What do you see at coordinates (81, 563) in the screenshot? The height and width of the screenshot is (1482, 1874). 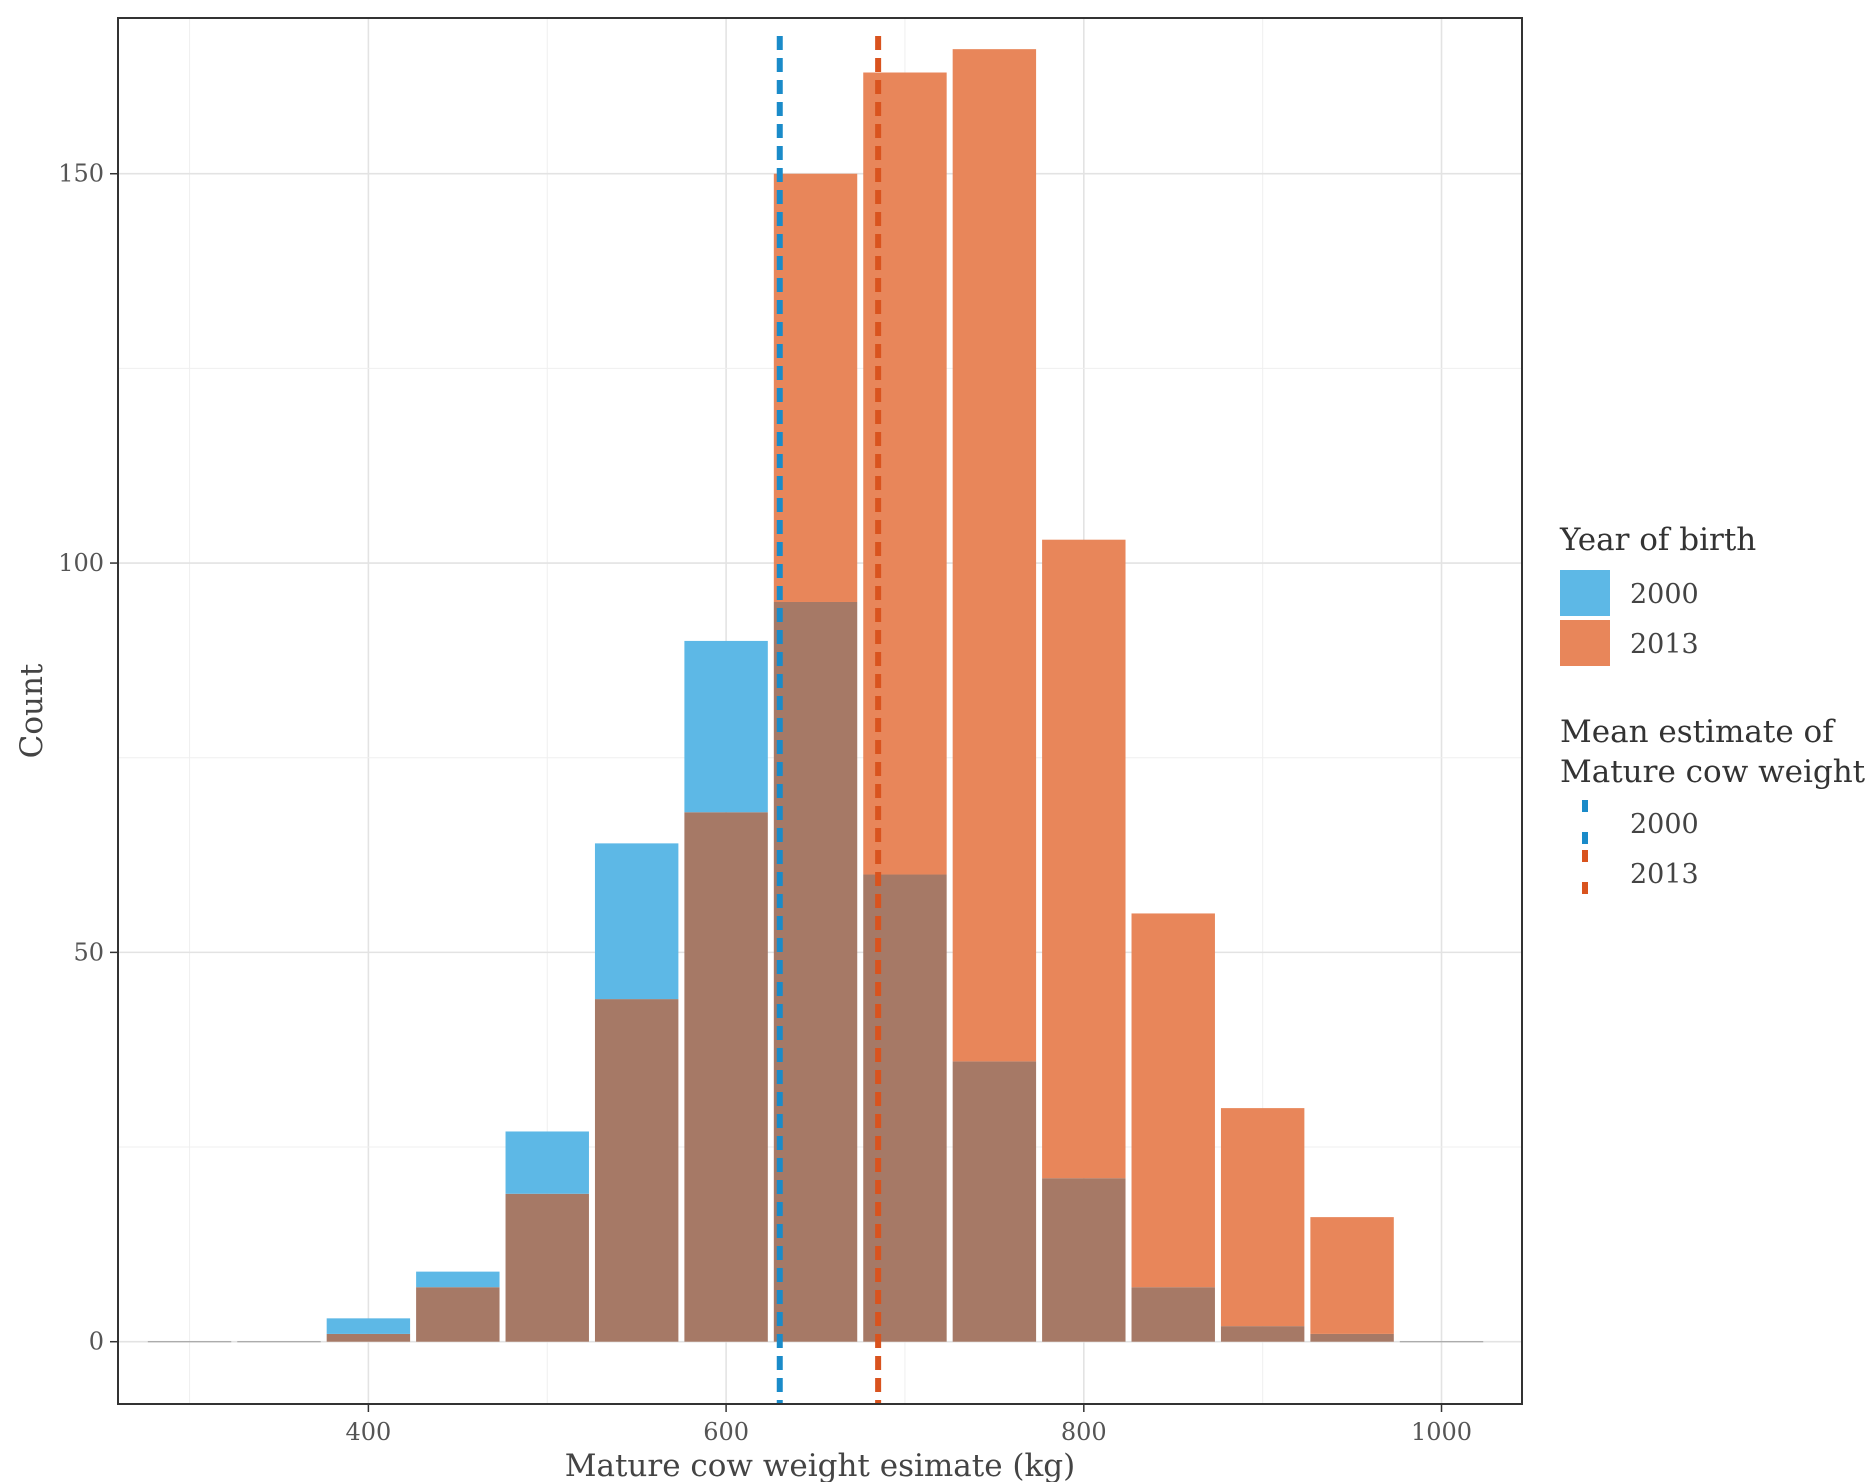 I see `y-tick-label: 100` at bounding box center [81, 563].